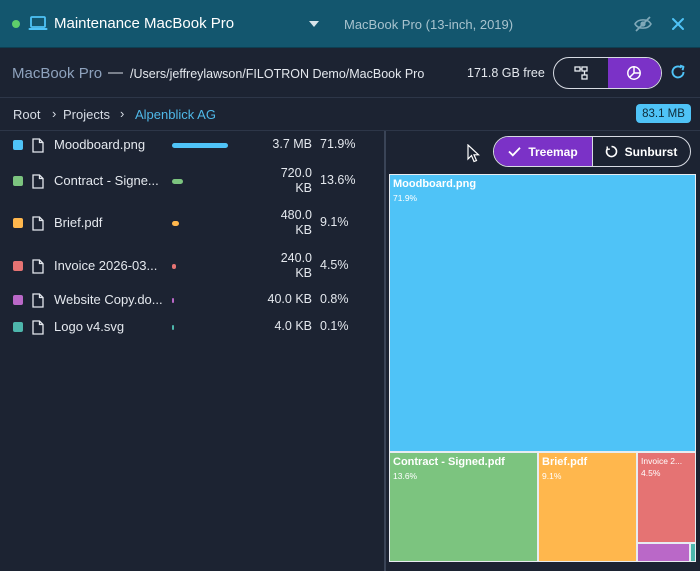 The image size is (700, 571). Describe the element at coordinates (175, 114) in the screenshot. I see `breadcrumb-current: Alpenblick AG` at that location.